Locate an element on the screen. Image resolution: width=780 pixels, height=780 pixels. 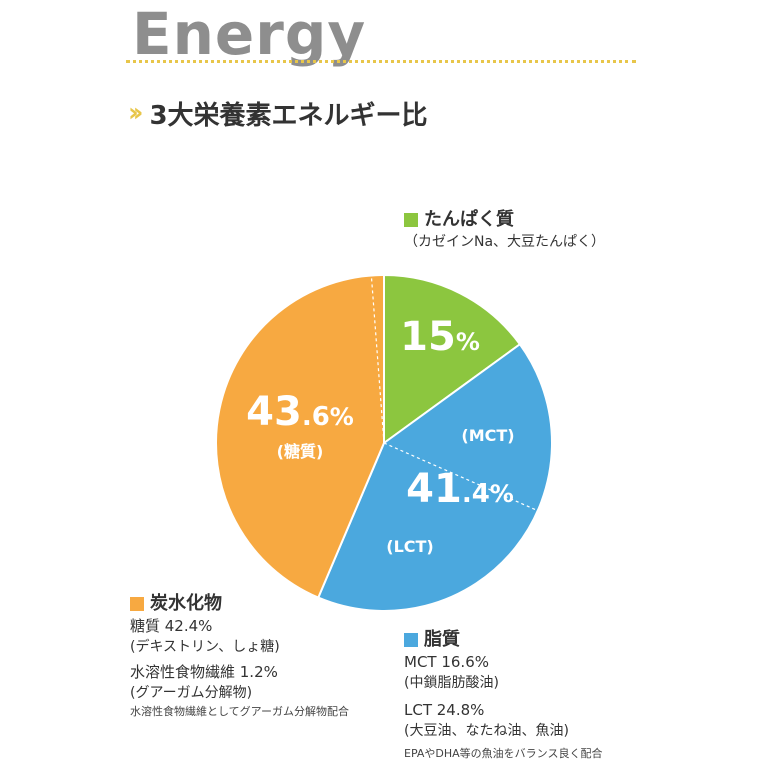
legend-fiber-value: 水溶性食物繊維 1.2% is located at coordinates (204, 672).